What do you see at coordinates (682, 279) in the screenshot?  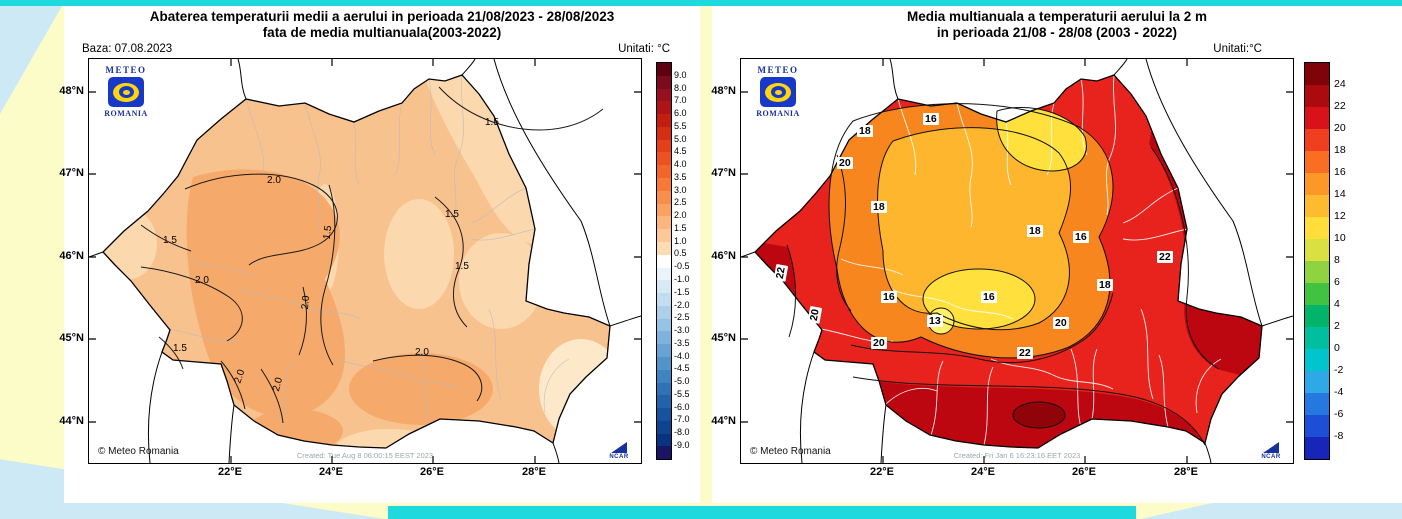 I see `colorbar-tick-label: -1.0` at bounding box center [682, 279].